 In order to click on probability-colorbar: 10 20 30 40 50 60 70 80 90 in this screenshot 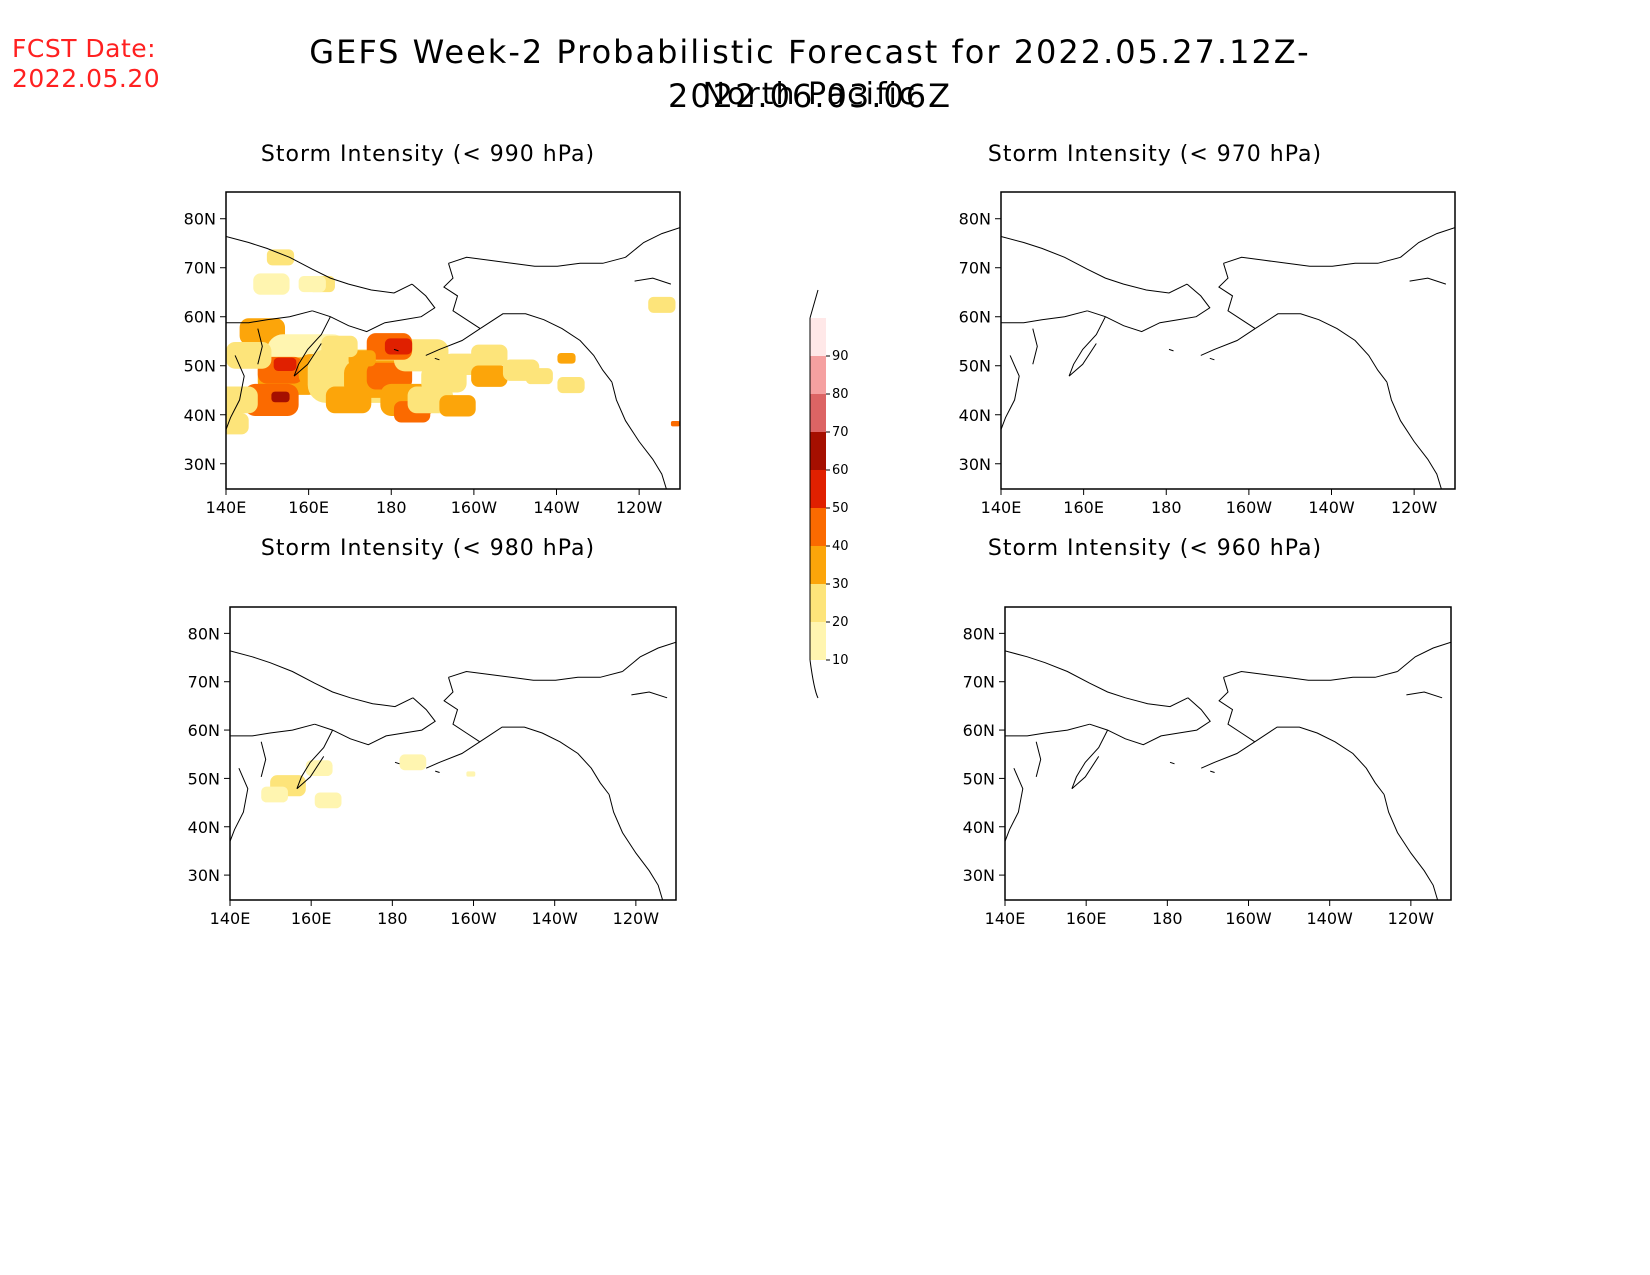, I will do `click(829, 494)`.